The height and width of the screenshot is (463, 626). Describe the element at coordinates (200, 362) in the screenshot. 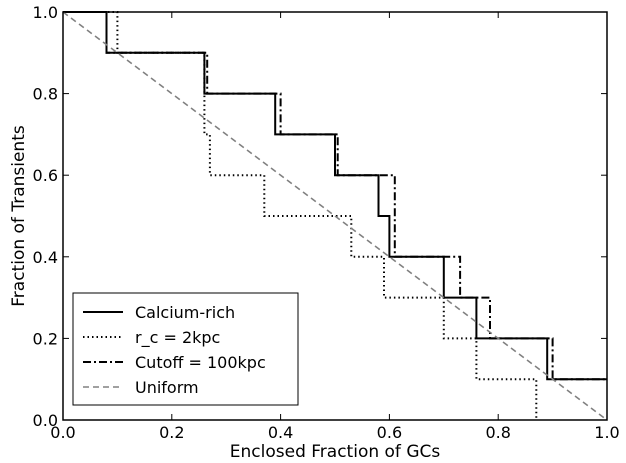

I see `legend-label-3: Cutoff = 100kpc` at that location.